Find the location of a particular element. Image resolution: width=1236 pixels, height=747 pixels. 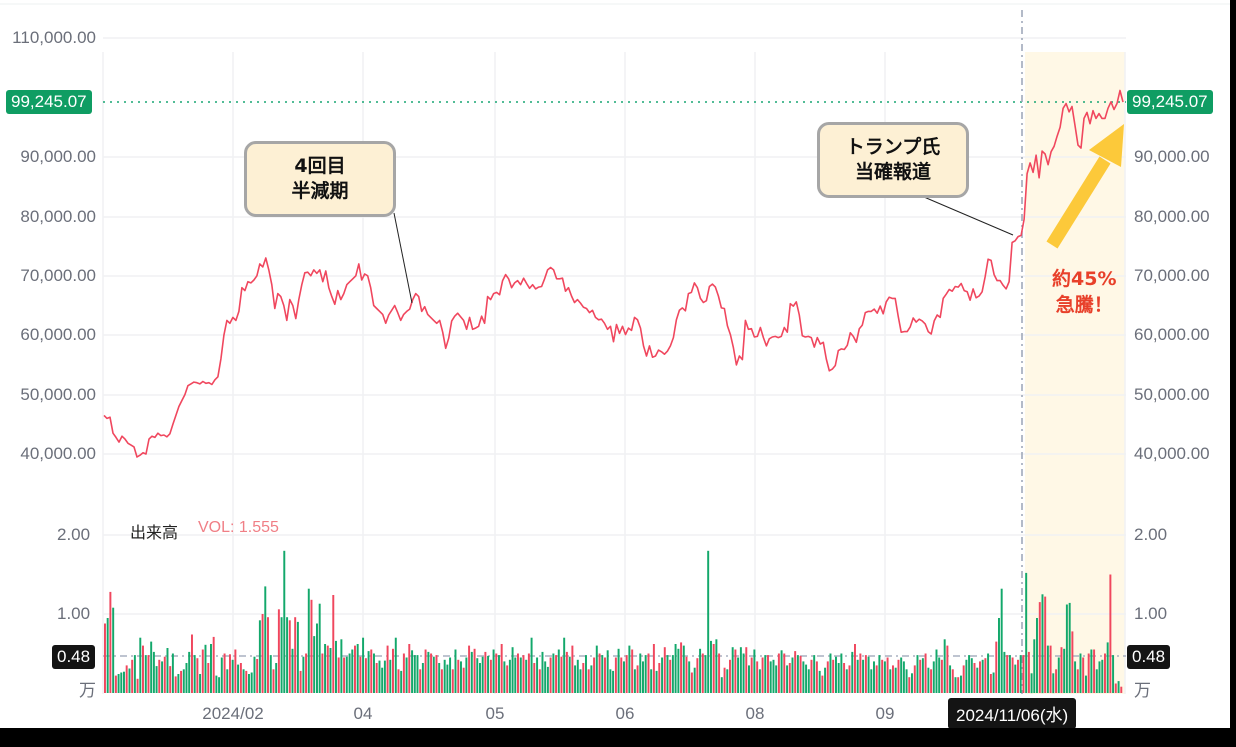

halving-callout: 4回目 半減期 is located at coordinates (320, 179).